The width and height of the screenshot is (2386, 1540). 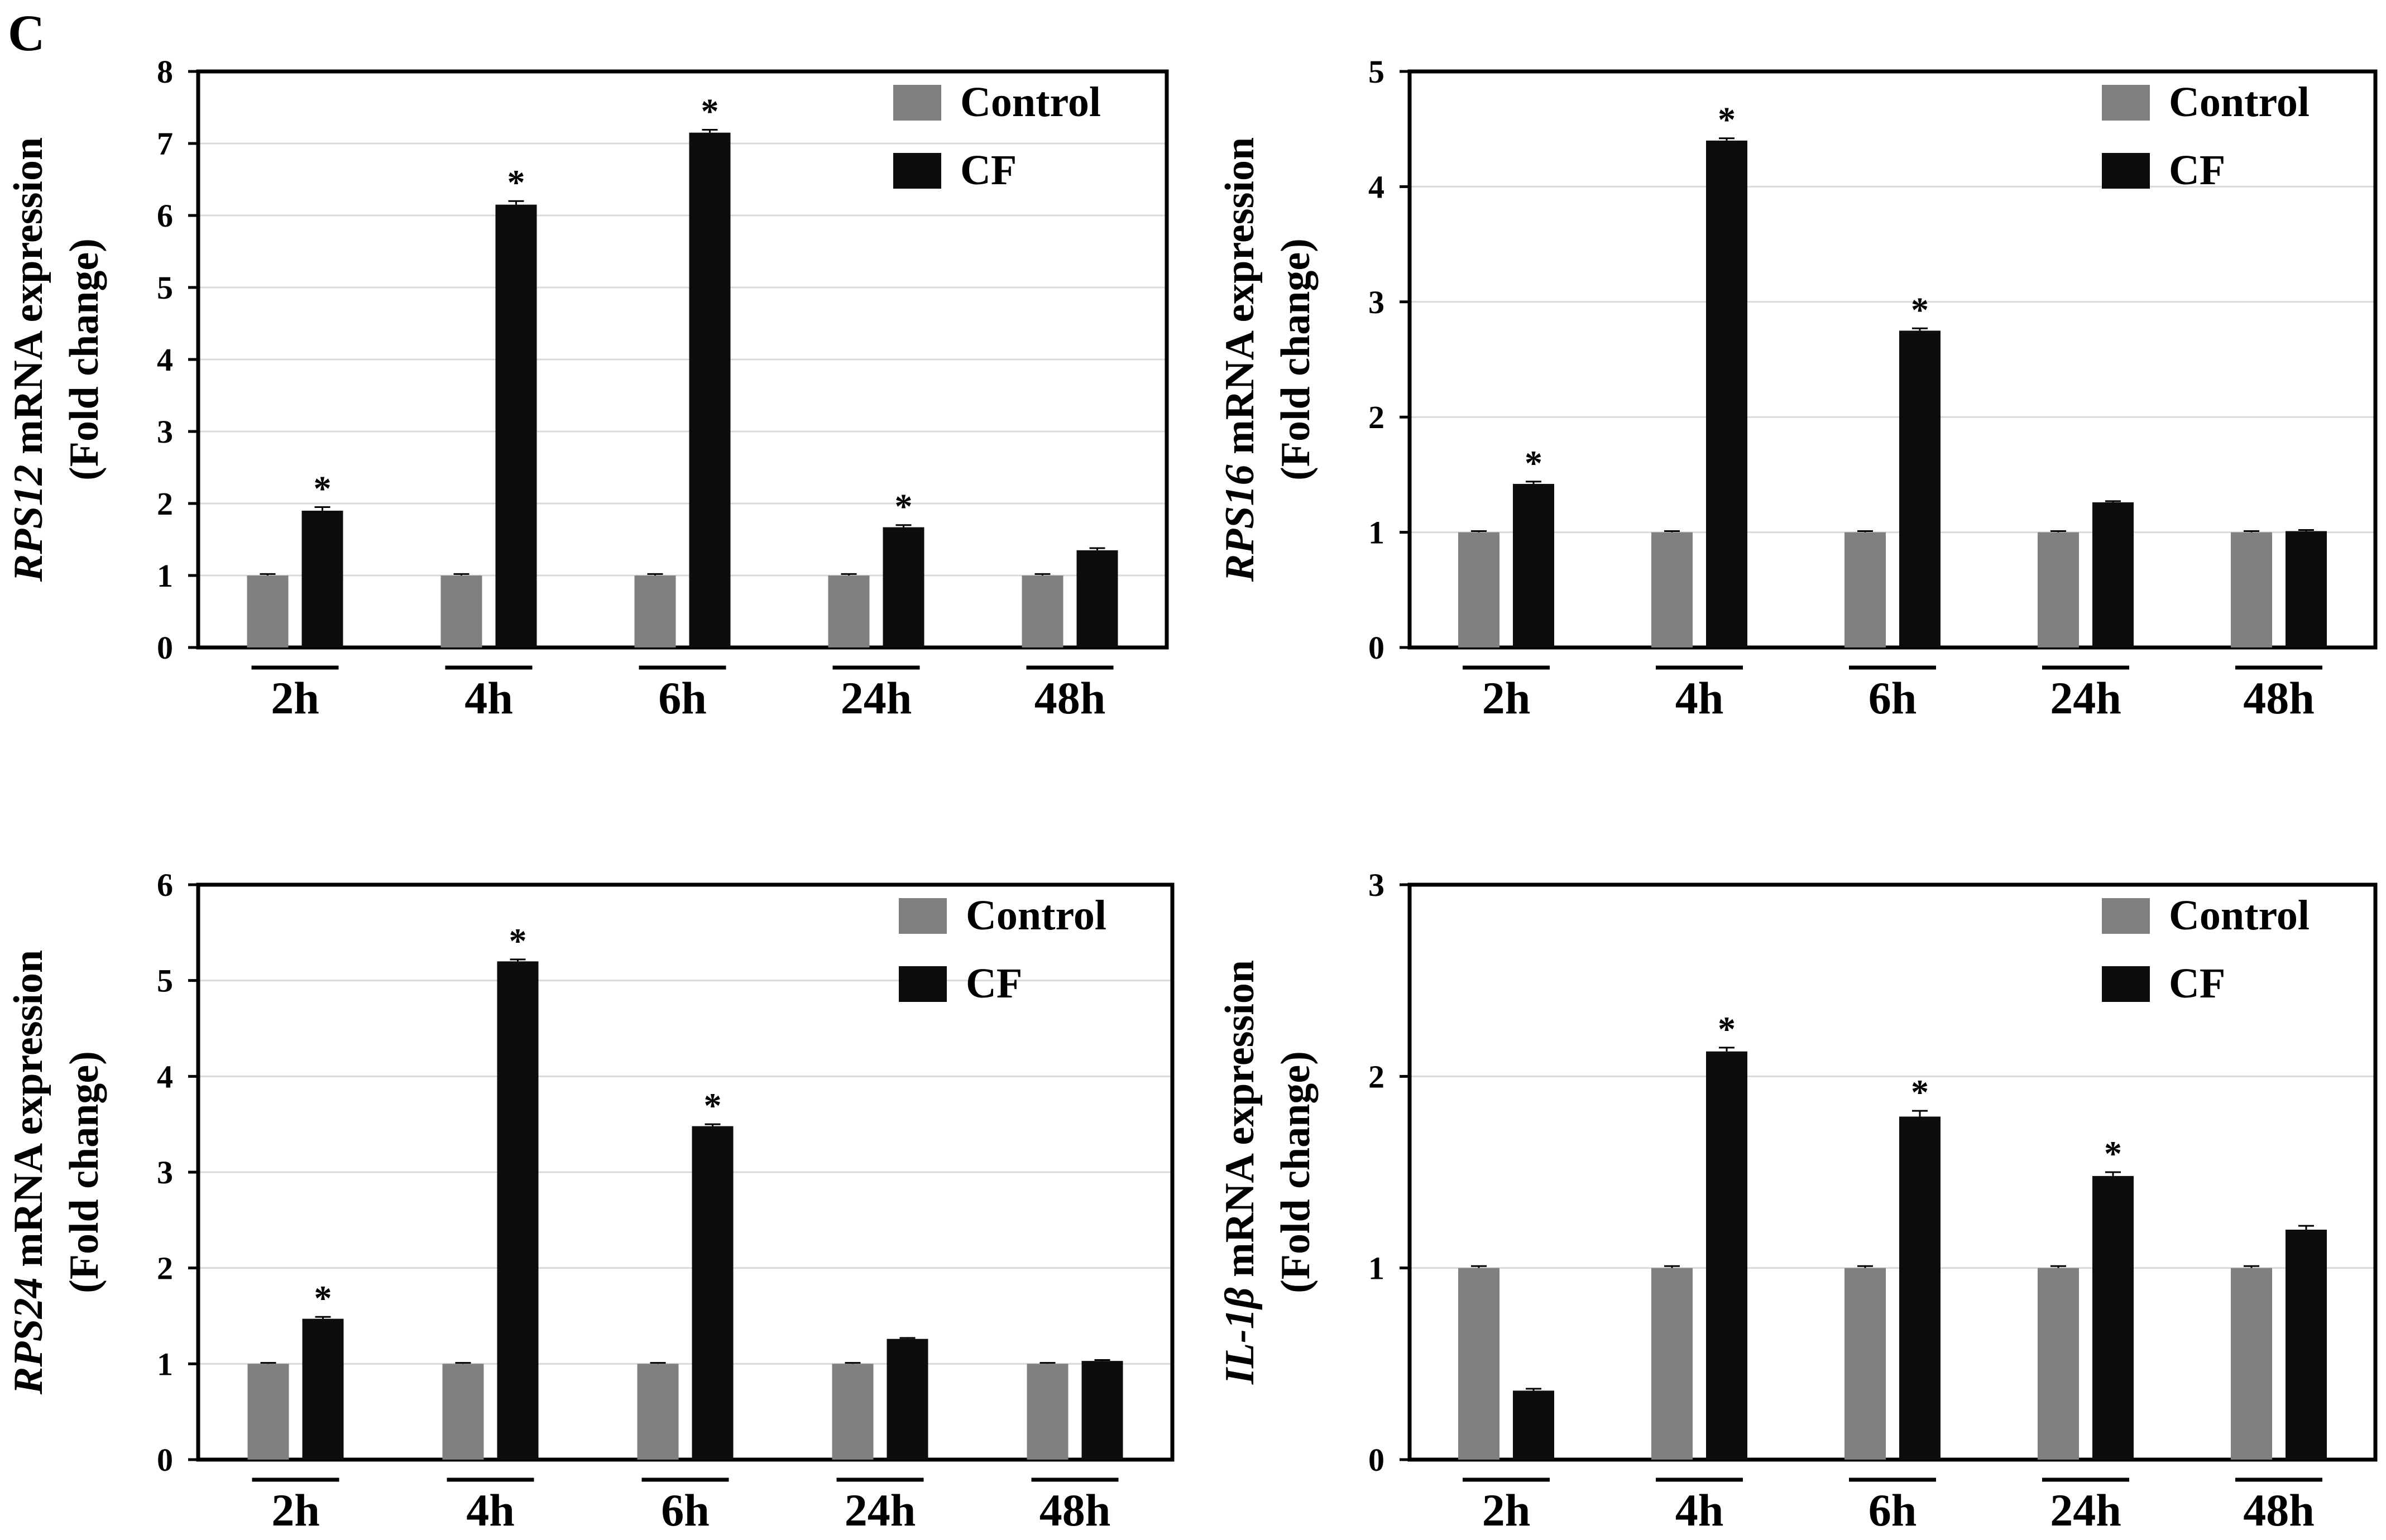 I want to click on y-tick-label: 8, so click(x=165, y=72).